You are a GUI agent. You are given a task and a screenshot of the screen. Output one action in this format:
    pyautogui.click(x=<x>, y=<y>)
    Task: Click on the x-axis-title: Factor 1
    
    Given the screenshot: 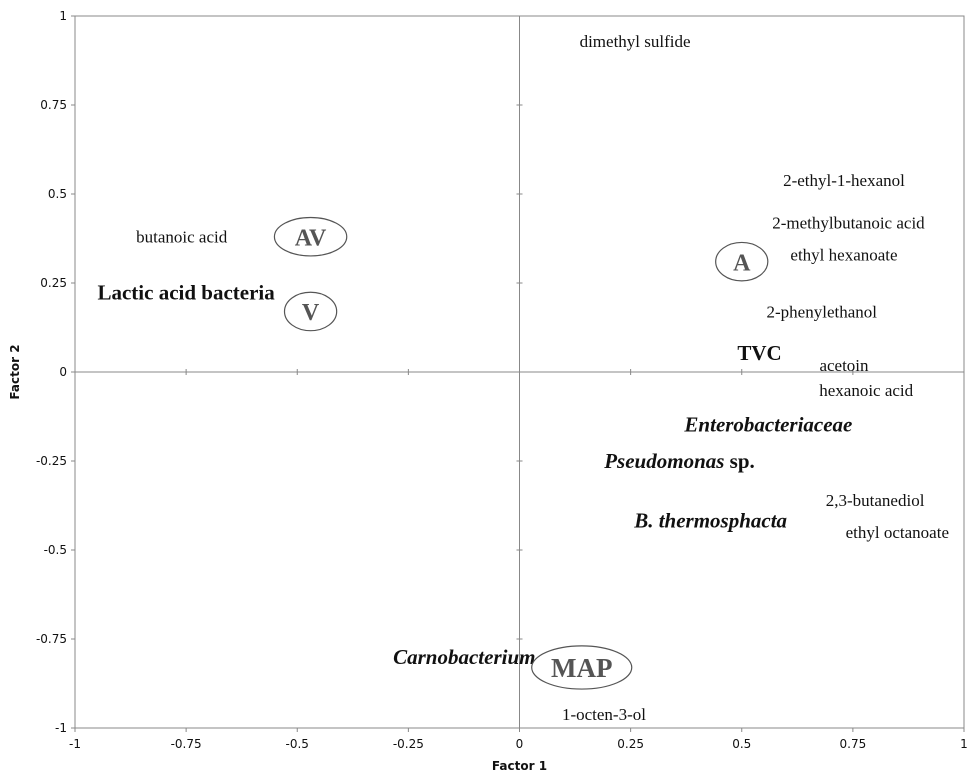 What is the action you would take?
    pyautogui.click(x=519, y=766)
    